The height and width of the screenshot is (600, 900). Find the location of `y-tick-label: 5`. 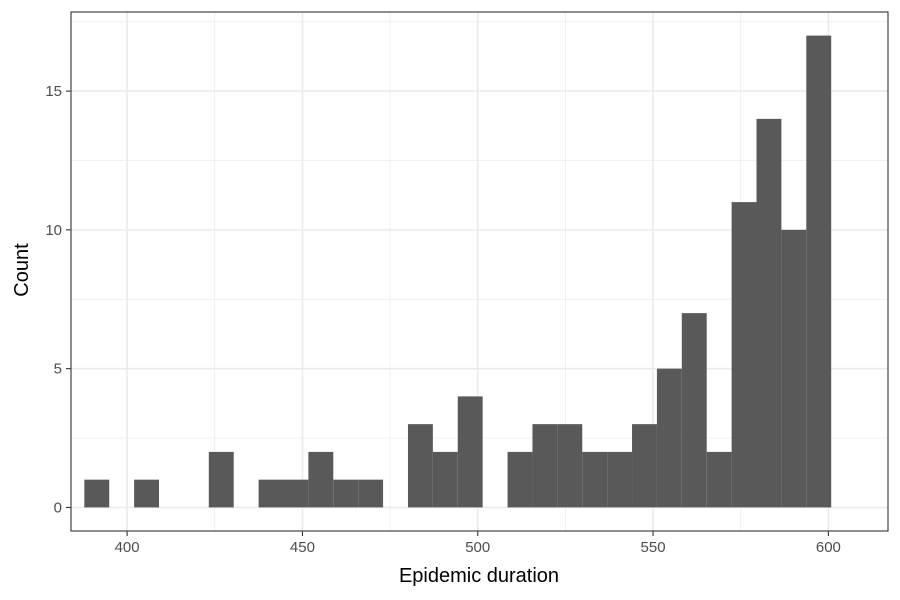

y-tick-label: 5 is located at coordinates (58, 369).